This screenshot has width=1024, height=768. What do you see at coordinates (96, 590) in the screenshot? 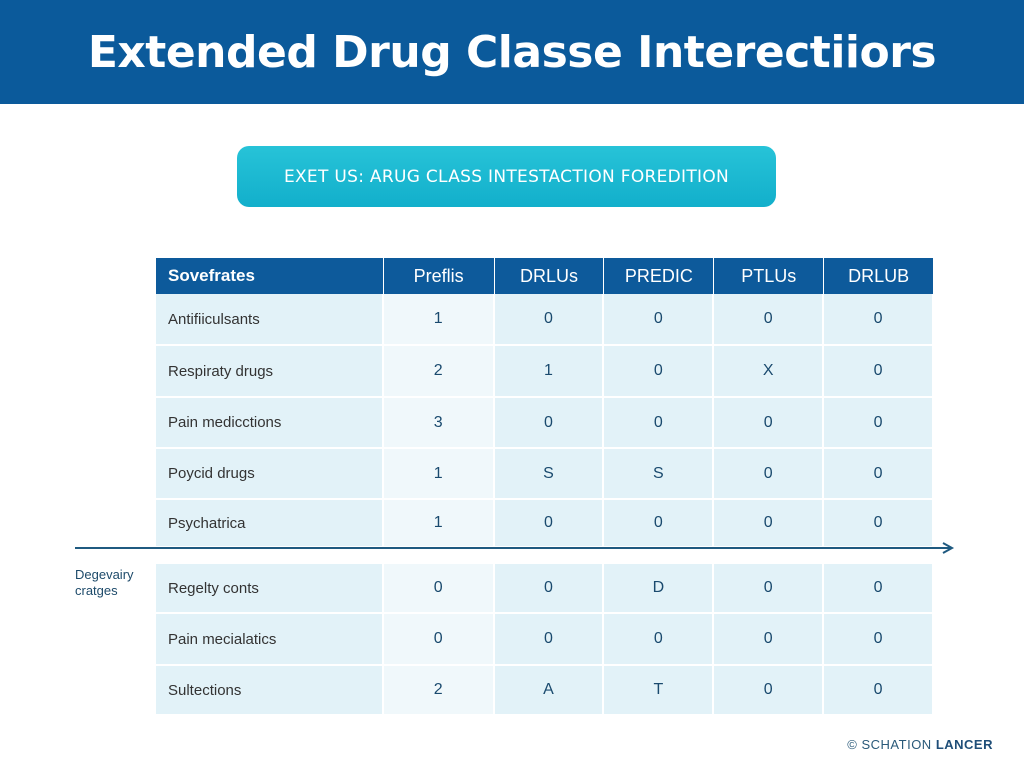
I see `side-label-line2: cratges` at bounding box center [96, 590].